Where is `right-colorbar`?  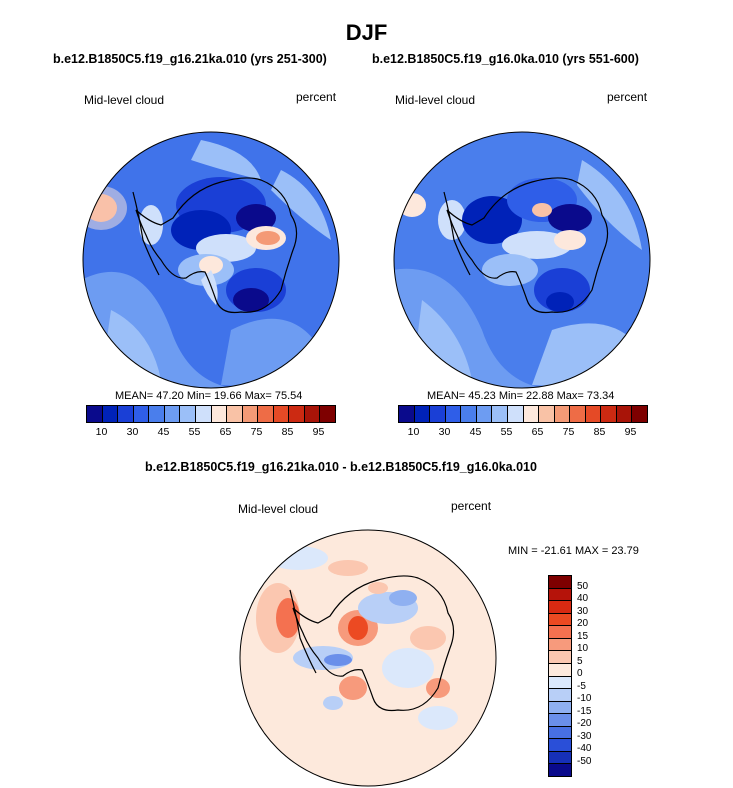 right-colorbar is located at coordinates (523, 414).